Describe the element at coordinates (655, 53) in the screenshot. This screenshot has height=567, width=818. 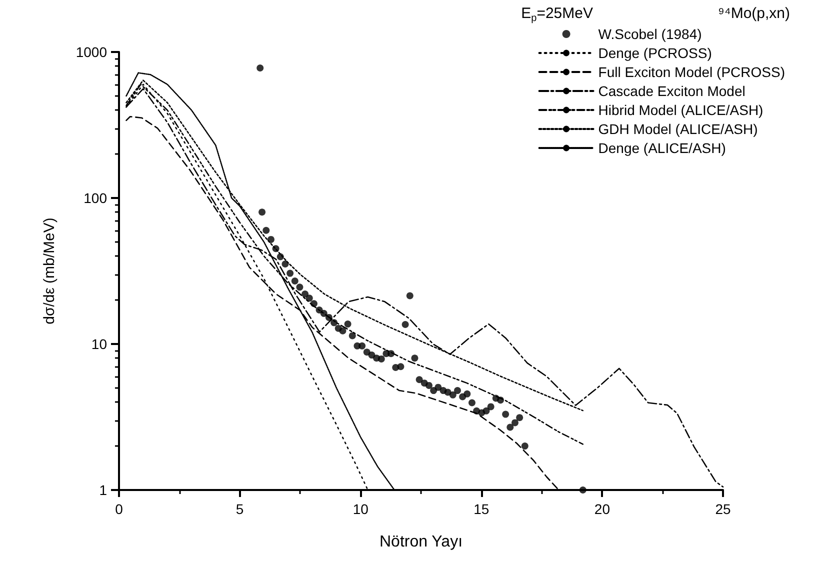
I see `legend-label: Denge (PCROSS)` at that location.